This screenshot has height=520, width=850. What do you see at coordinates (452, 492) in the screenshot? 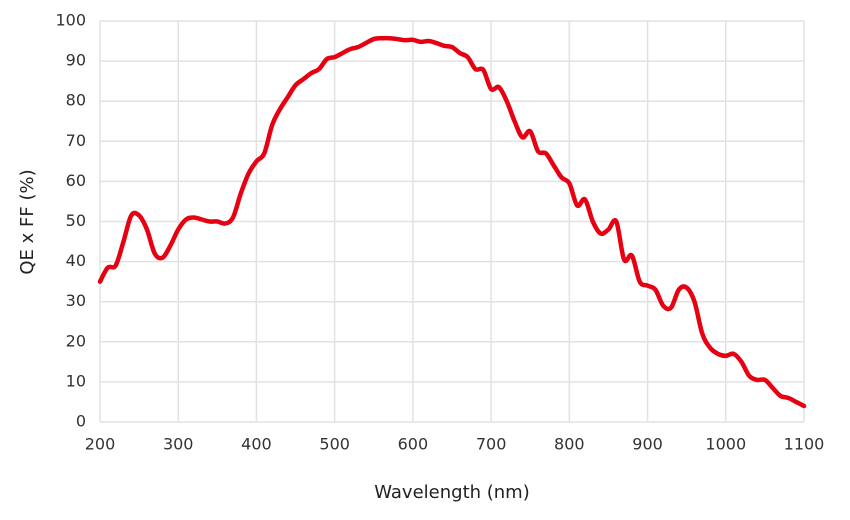
I see `x-axis-title: Wavelength (nm)` at bounding box center [452, 492].